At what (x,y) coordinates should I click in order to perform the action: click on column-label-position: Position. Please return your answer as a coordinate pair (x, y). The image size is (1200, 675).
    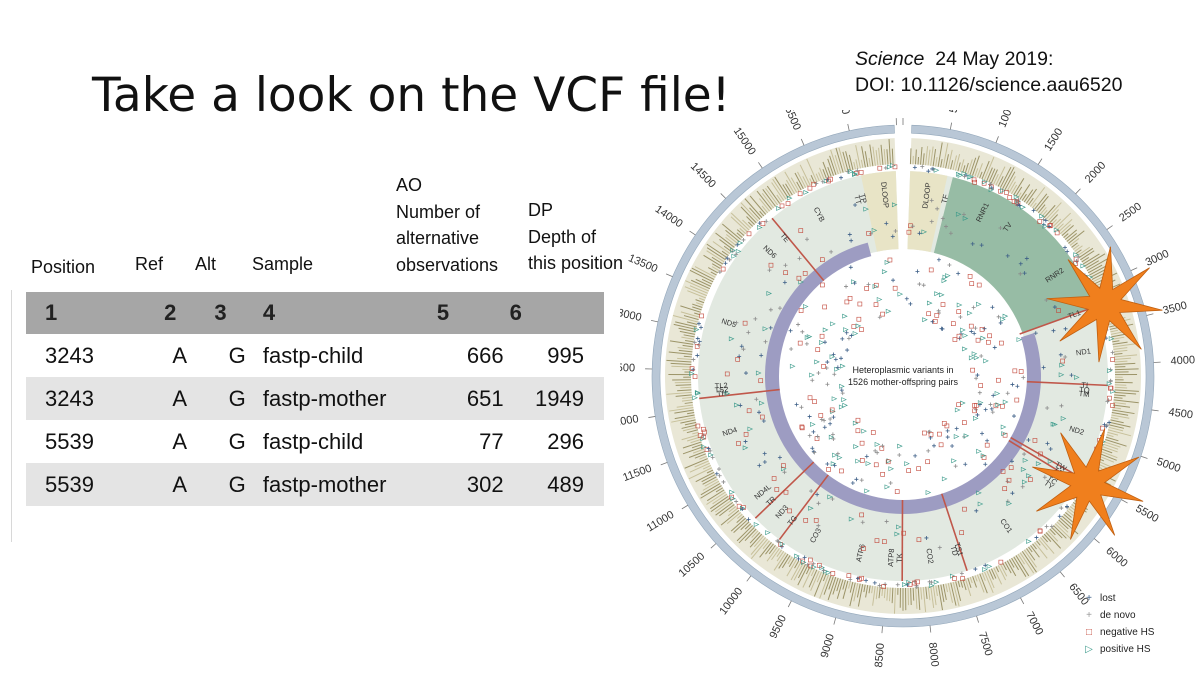
    Looking at the image, I should click on (63, 267).